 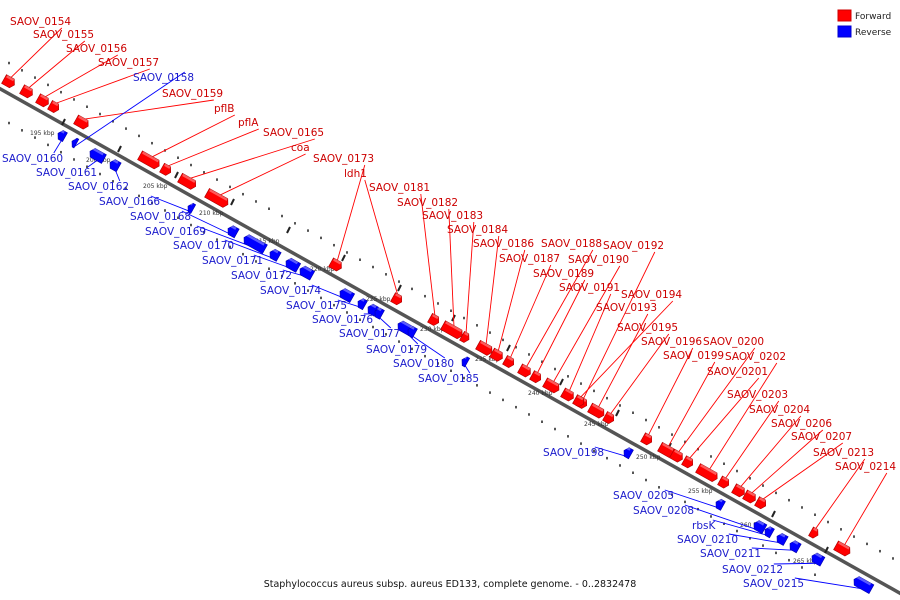 I want to click on gene-pflb-arrow, so click(x=149, y=160).